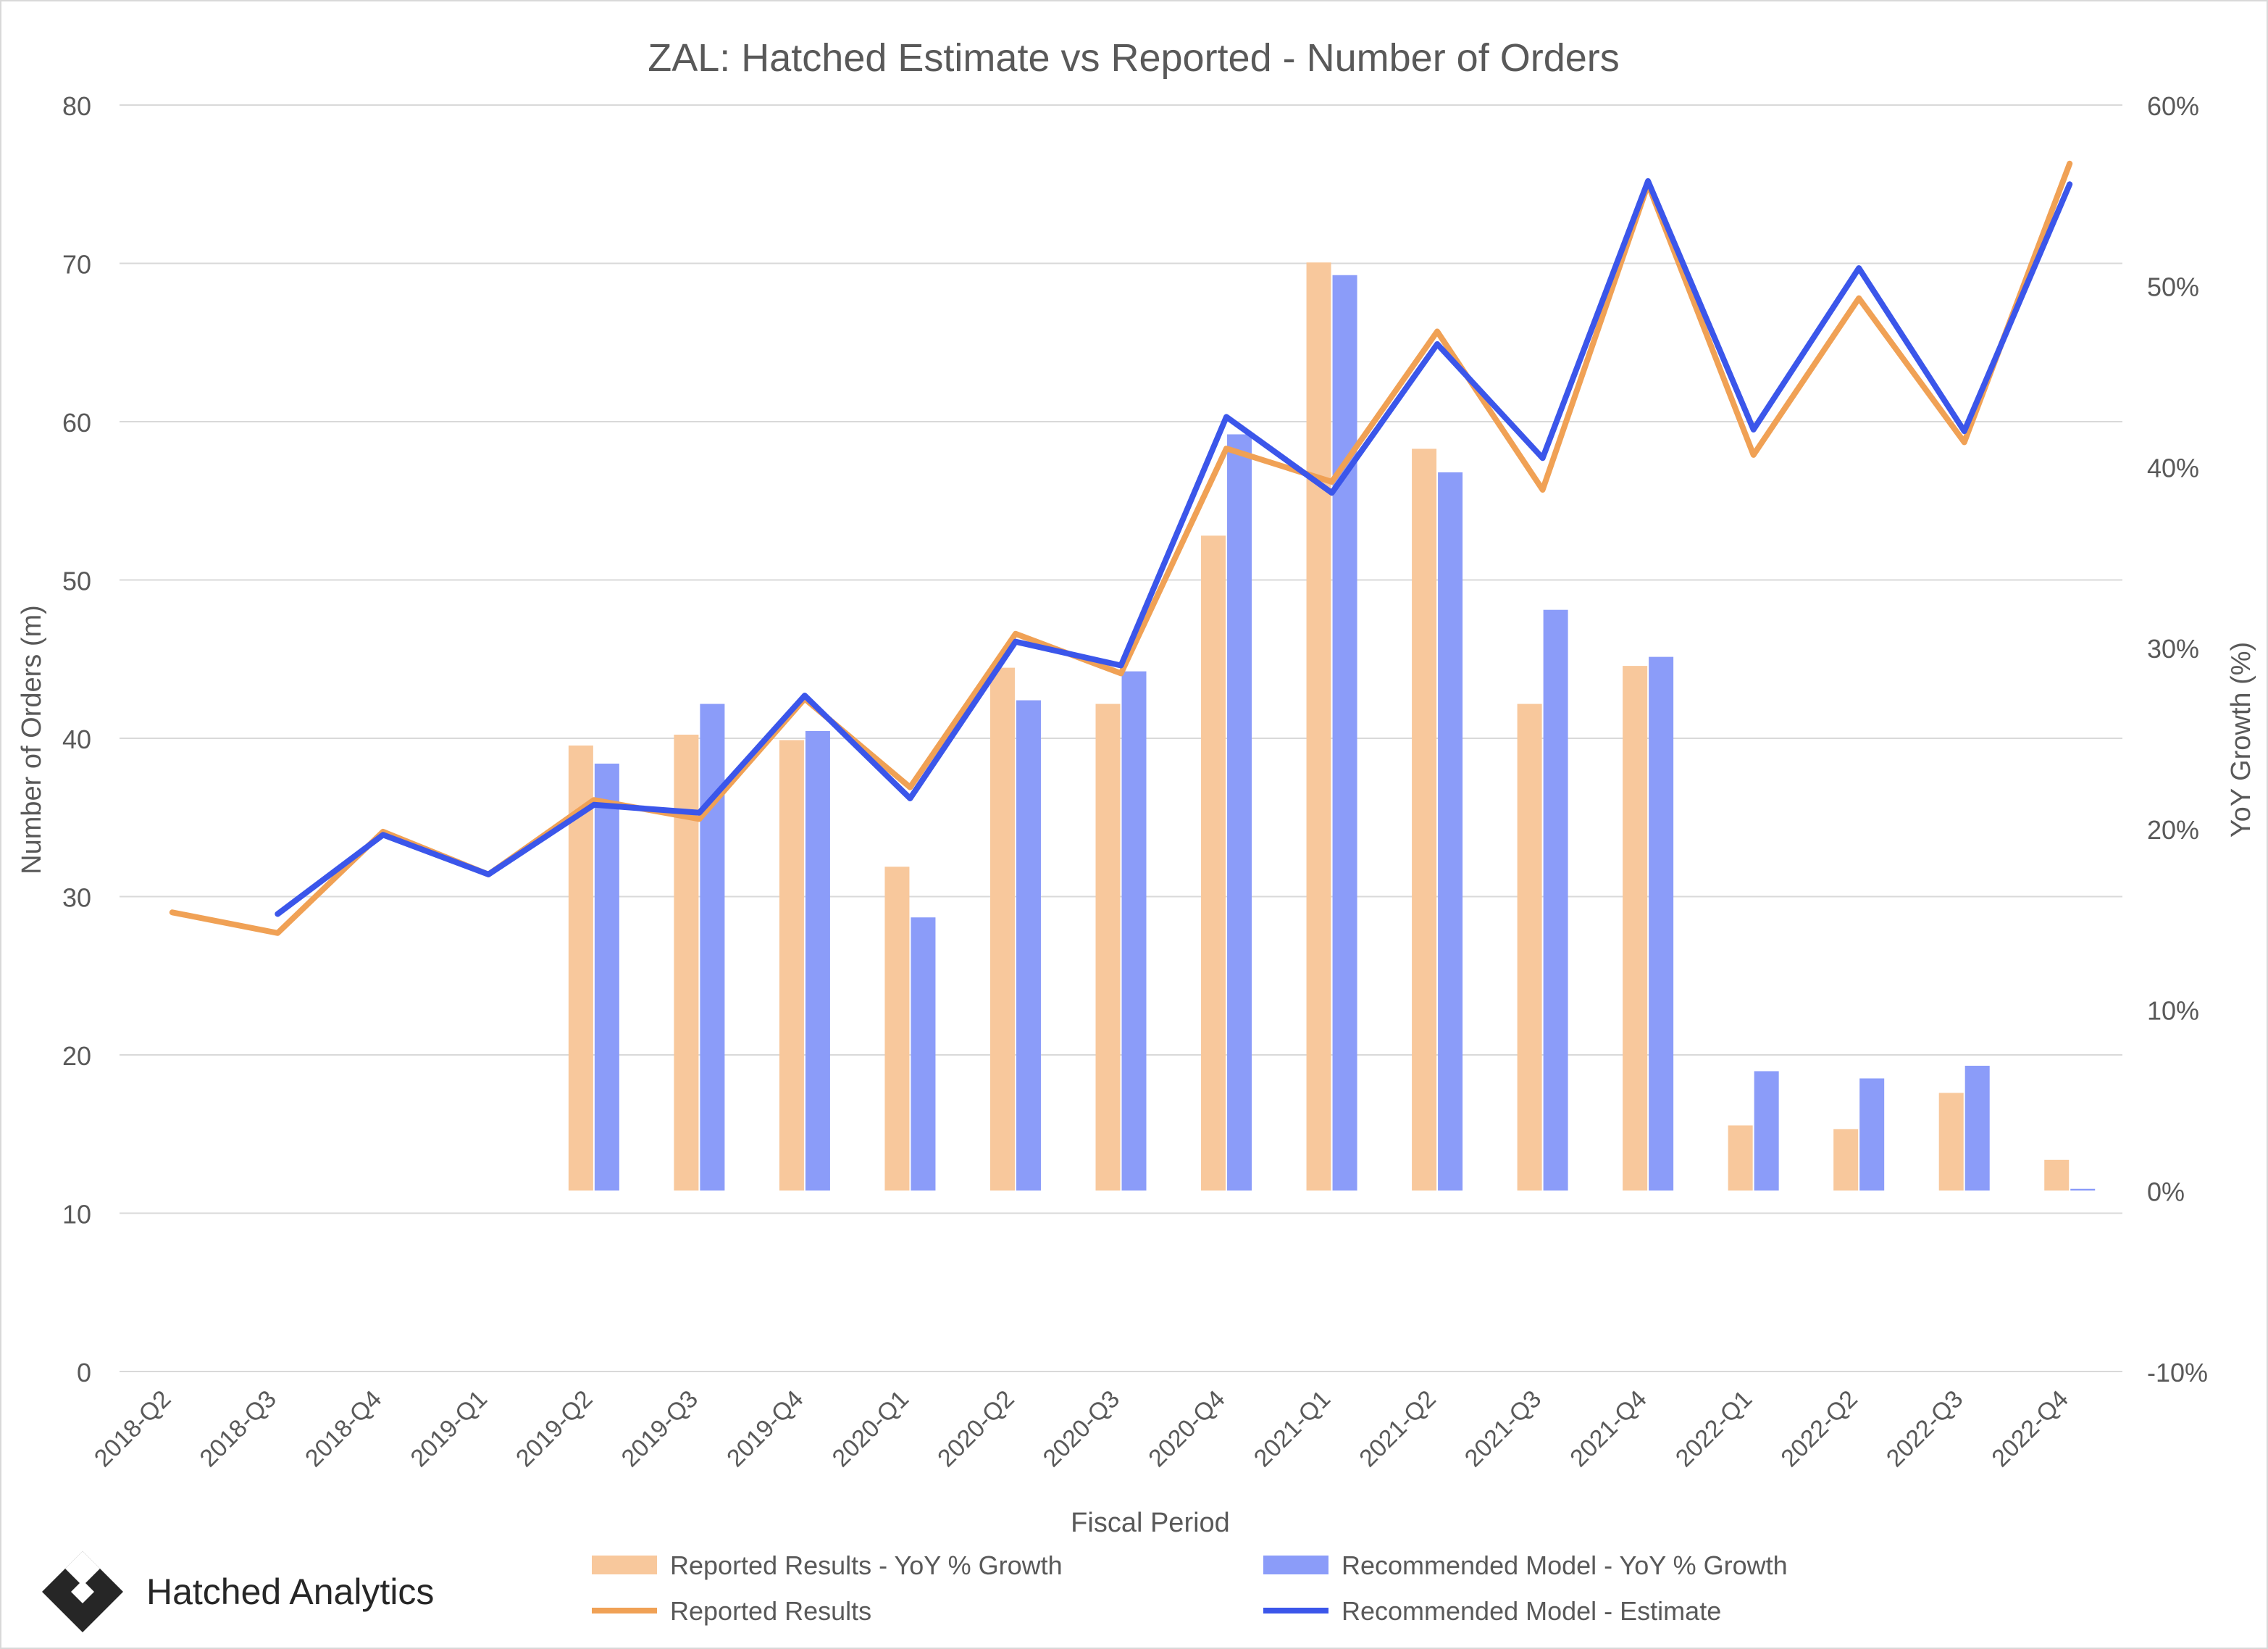 The height and width of the screenshot is (1649, 2268). What do you see at coordinates (84, 1372) in the screenshot?
I see `y-tick-label: 0` at bounding box center [84, 1372].